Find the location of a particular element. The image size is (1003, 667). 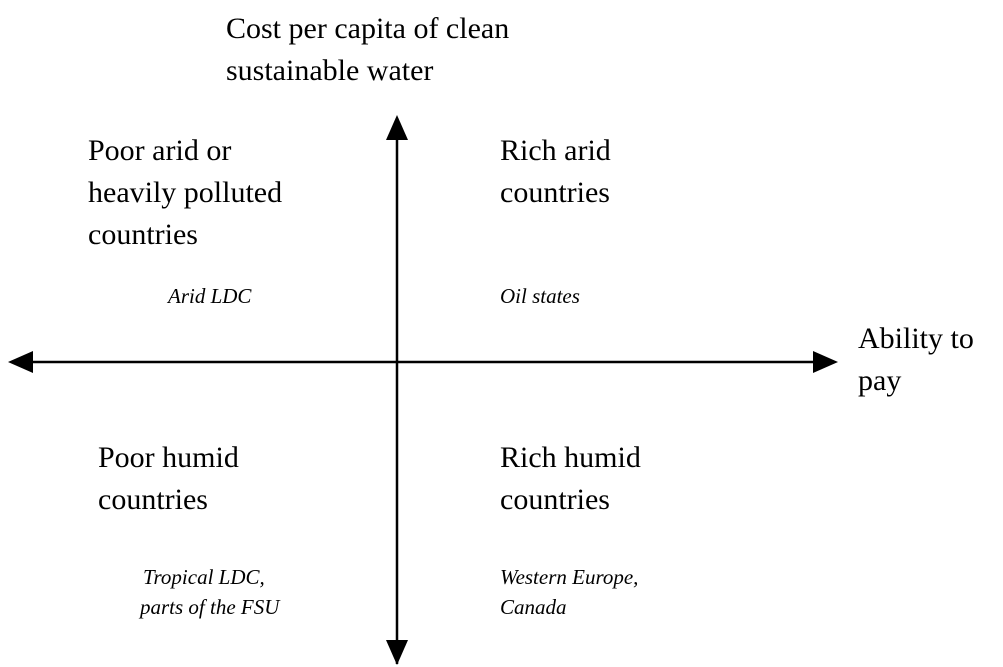

x-axis-label: Ability to is located at coordinates (916, 338).